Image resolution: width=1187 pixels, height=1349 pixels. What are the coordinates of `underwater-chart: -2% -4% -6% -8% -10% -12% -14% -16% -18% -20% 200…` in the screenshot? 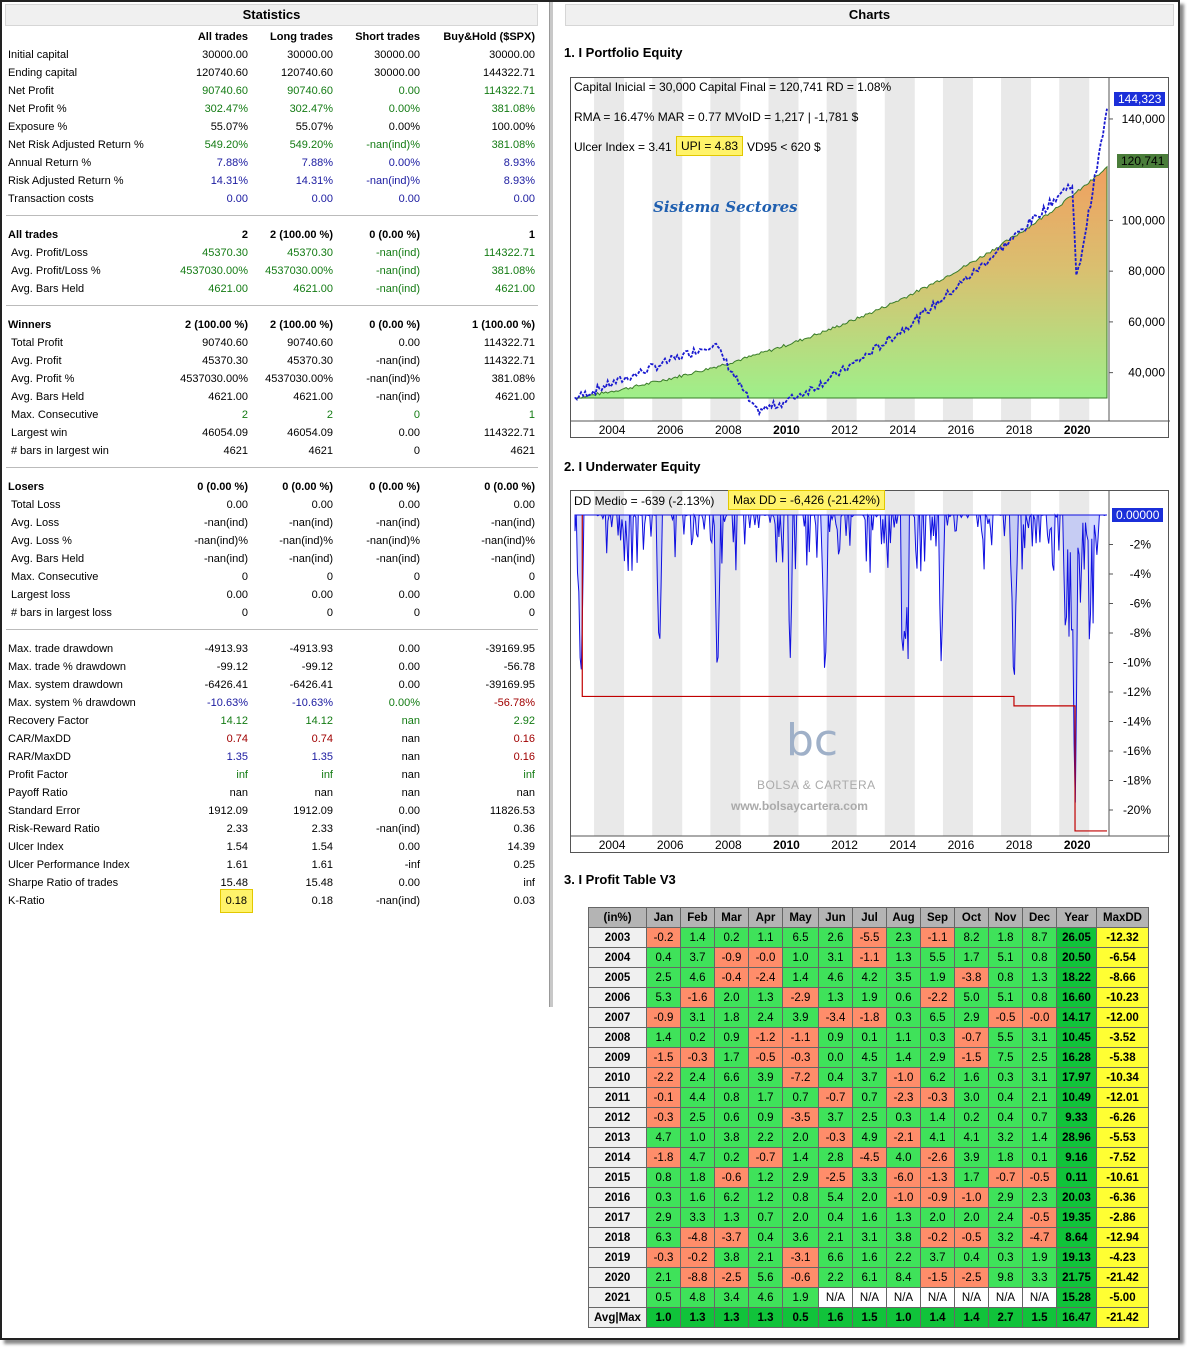 It's located at (870, 671).